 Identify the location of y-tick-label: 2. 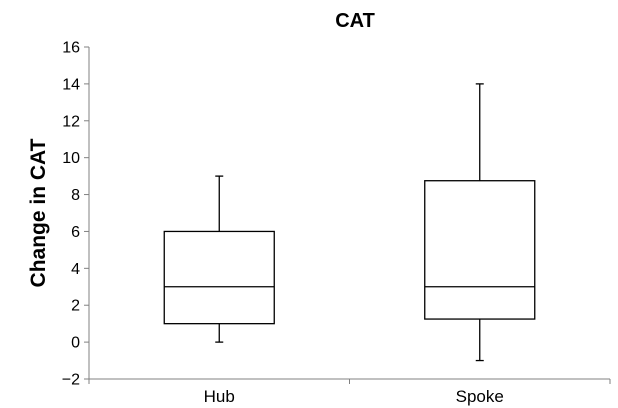
(75, 306).